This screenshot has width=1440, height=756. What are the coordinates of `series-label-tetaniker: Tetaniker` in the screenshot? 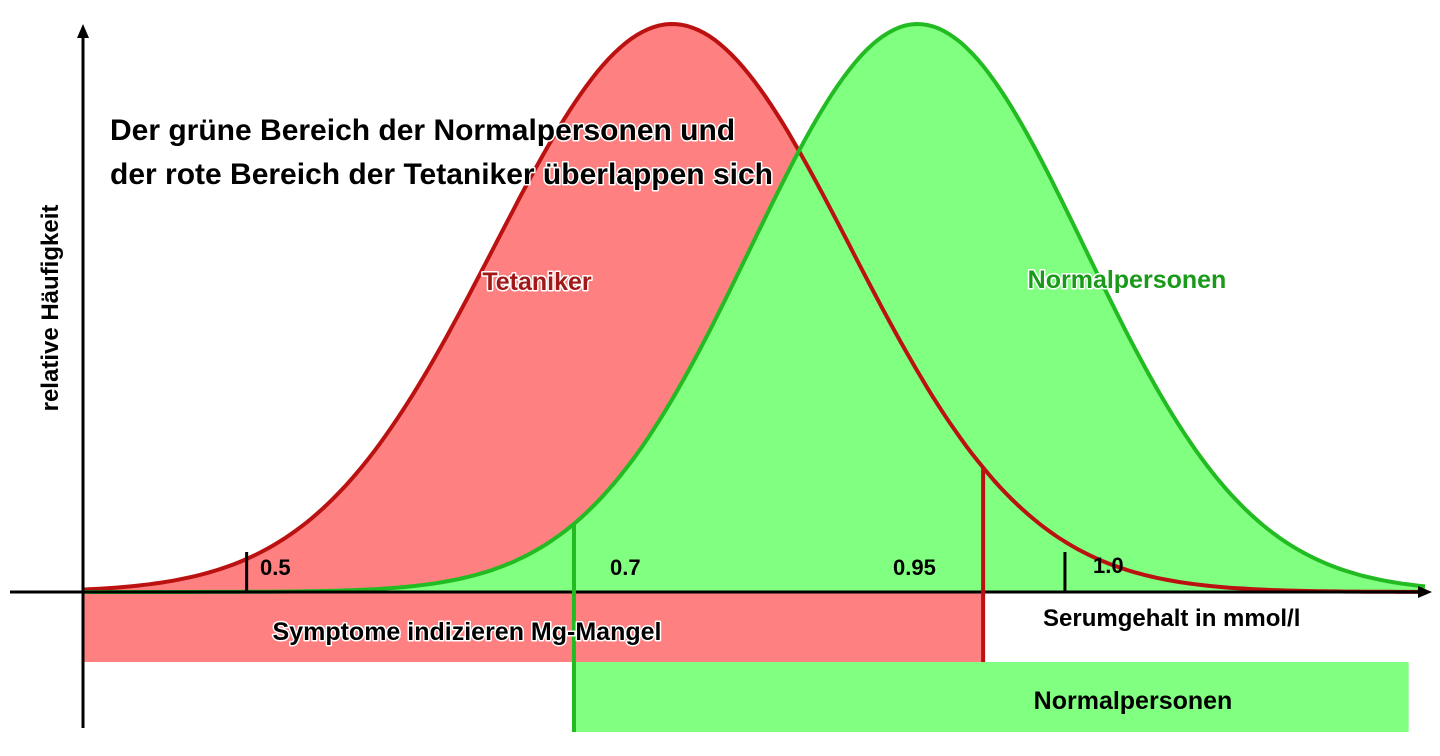 It's located at (537, 282).